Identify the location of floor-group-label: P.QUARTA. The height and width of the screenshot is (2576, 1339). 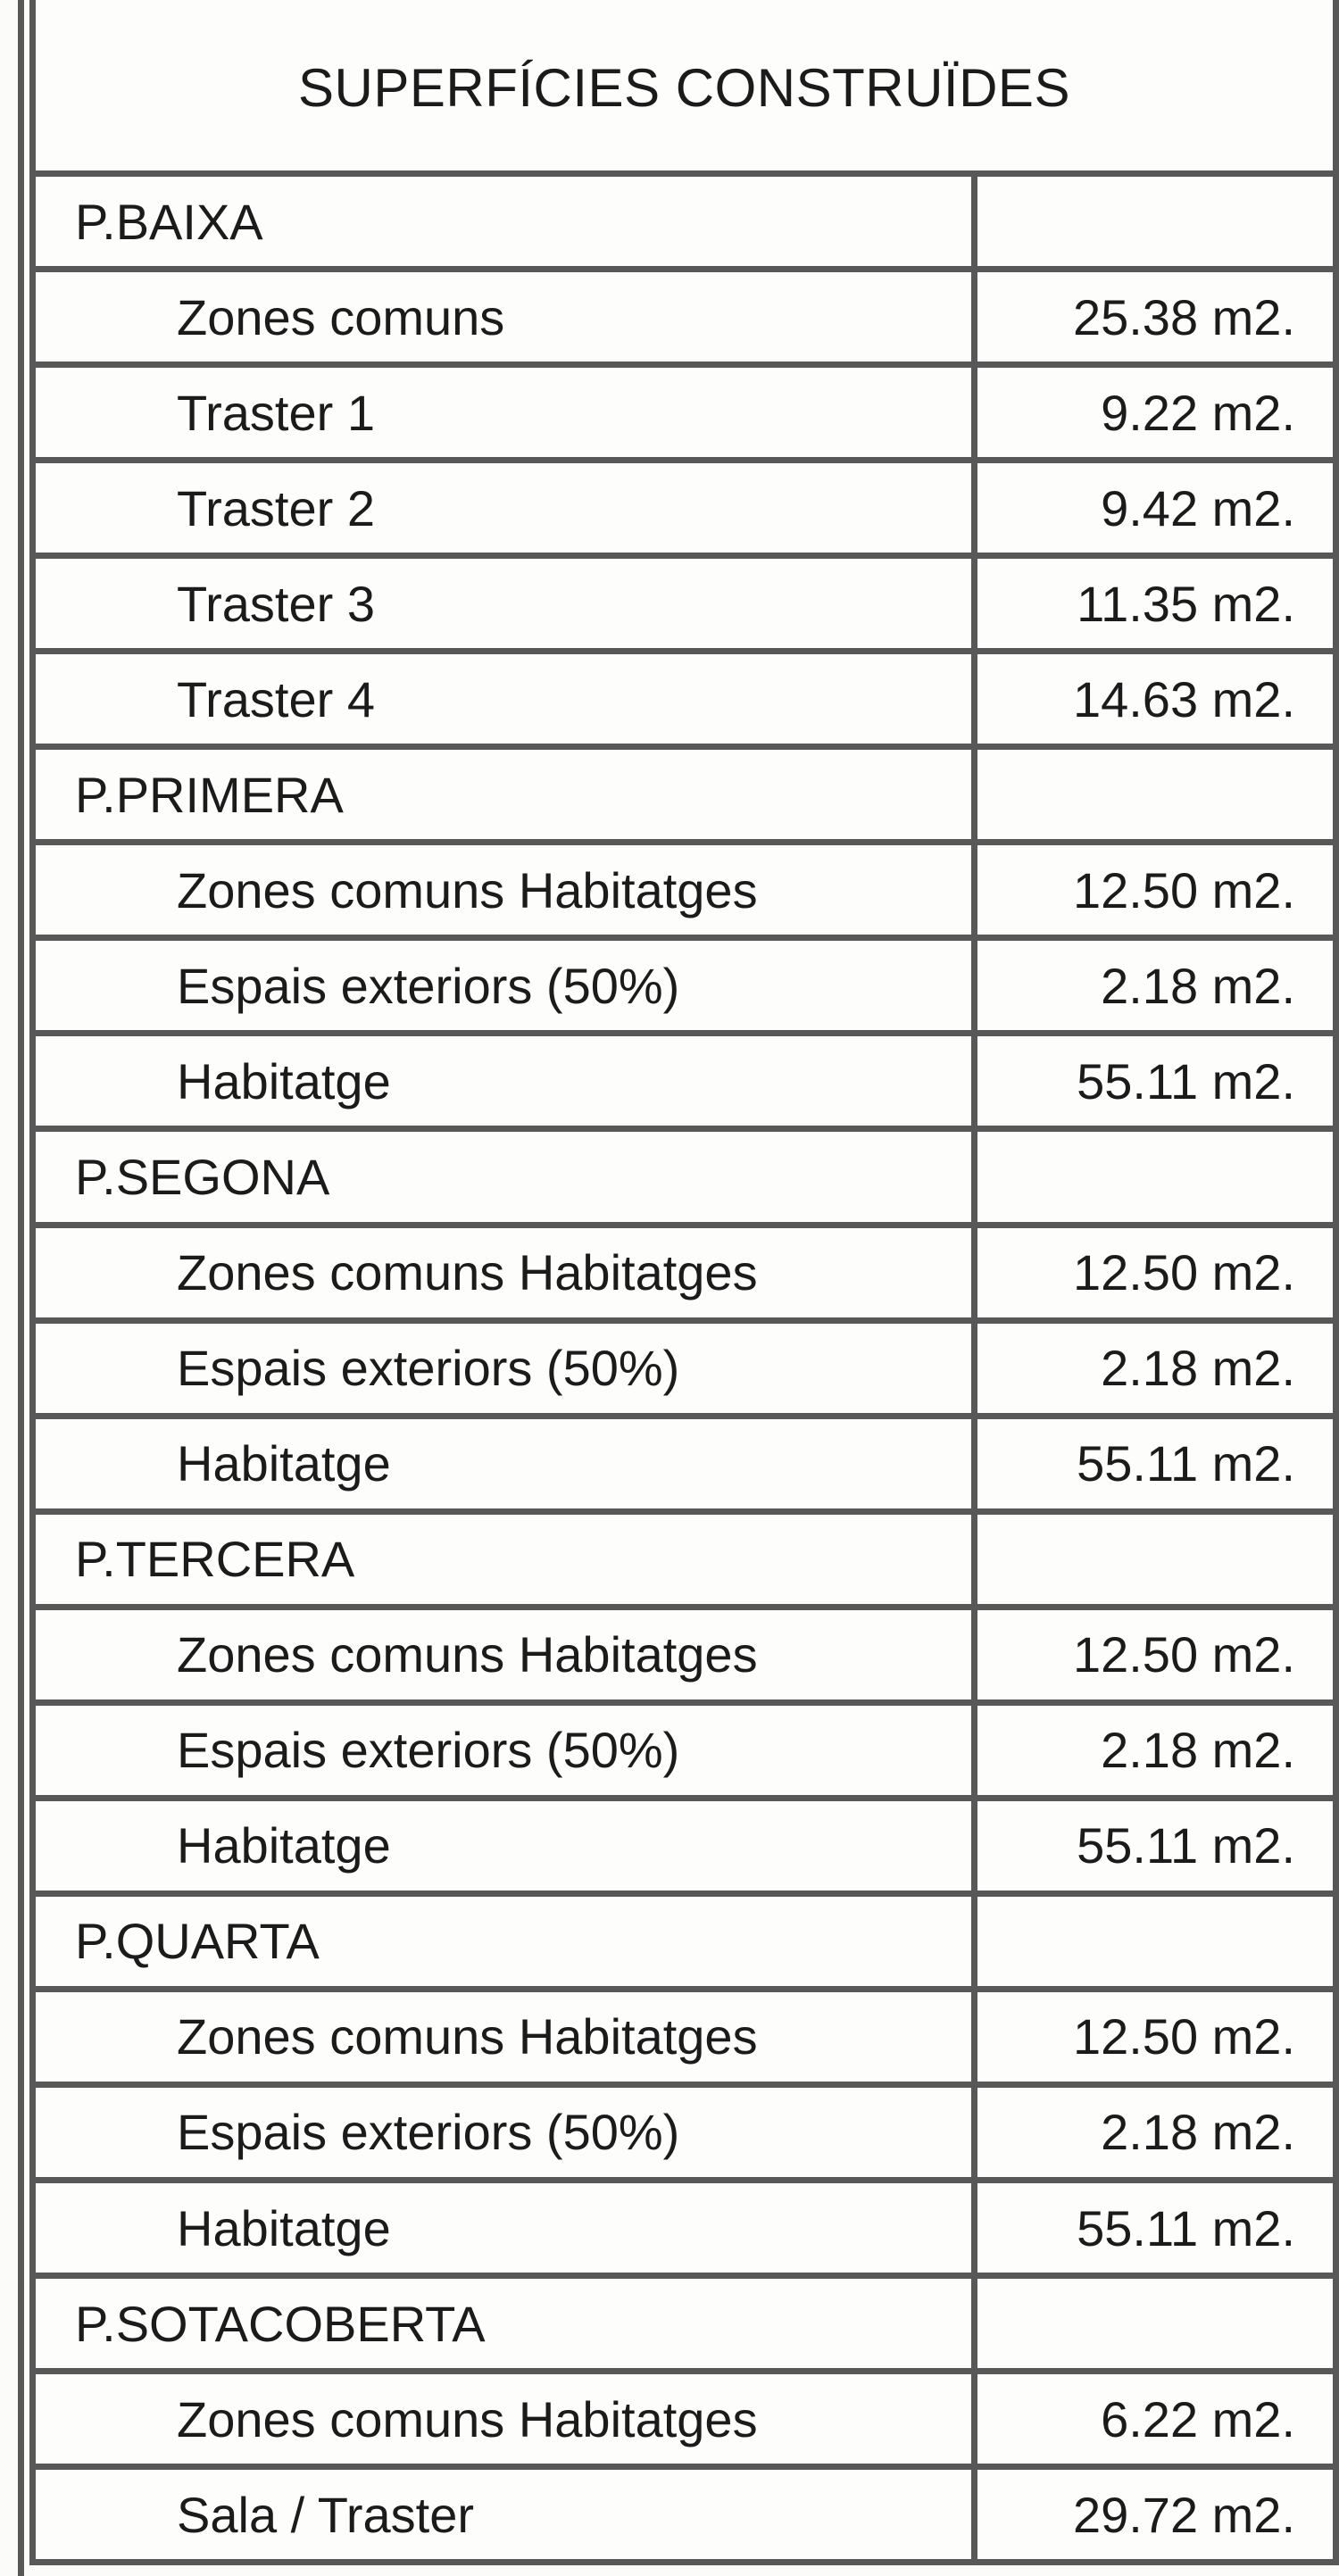
(198, 1942).